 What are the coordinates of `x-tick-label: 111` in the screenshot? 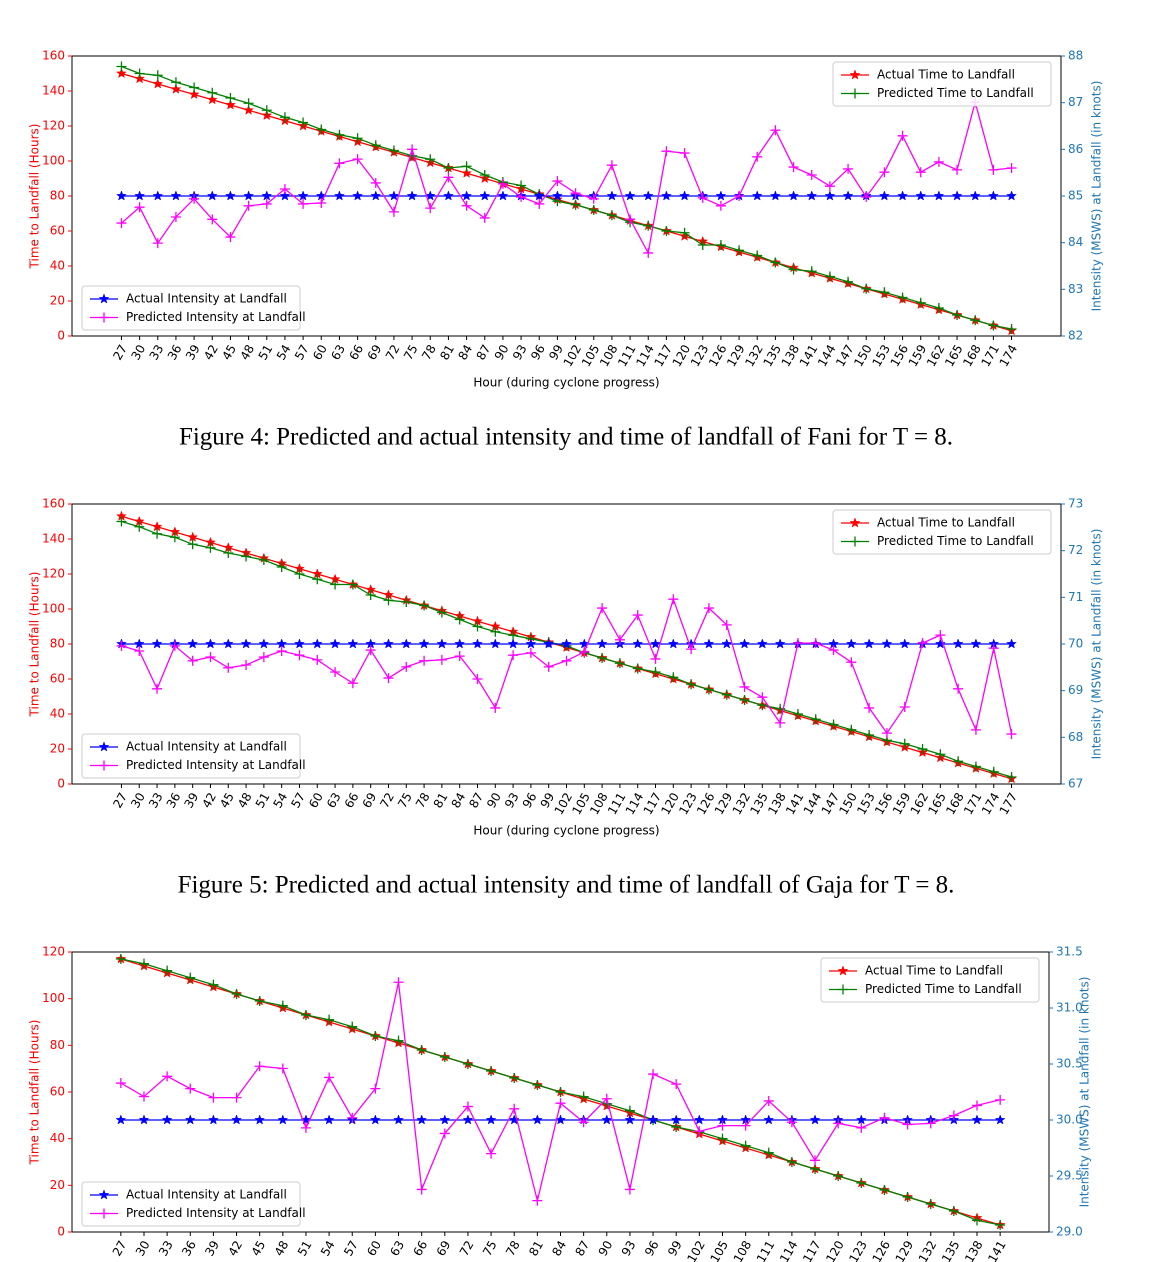 It's located at (766, 1250).